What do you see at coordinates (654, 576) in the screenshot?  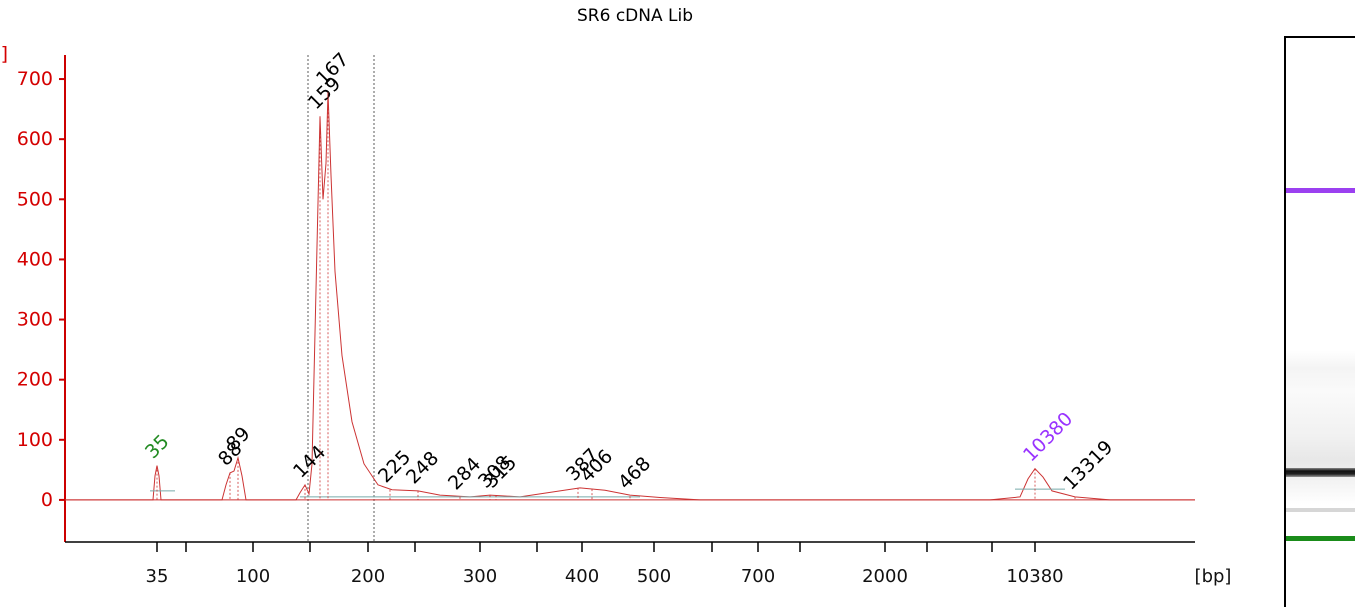 I see `x-tick-label: 500` at bounding box center [654, 576].